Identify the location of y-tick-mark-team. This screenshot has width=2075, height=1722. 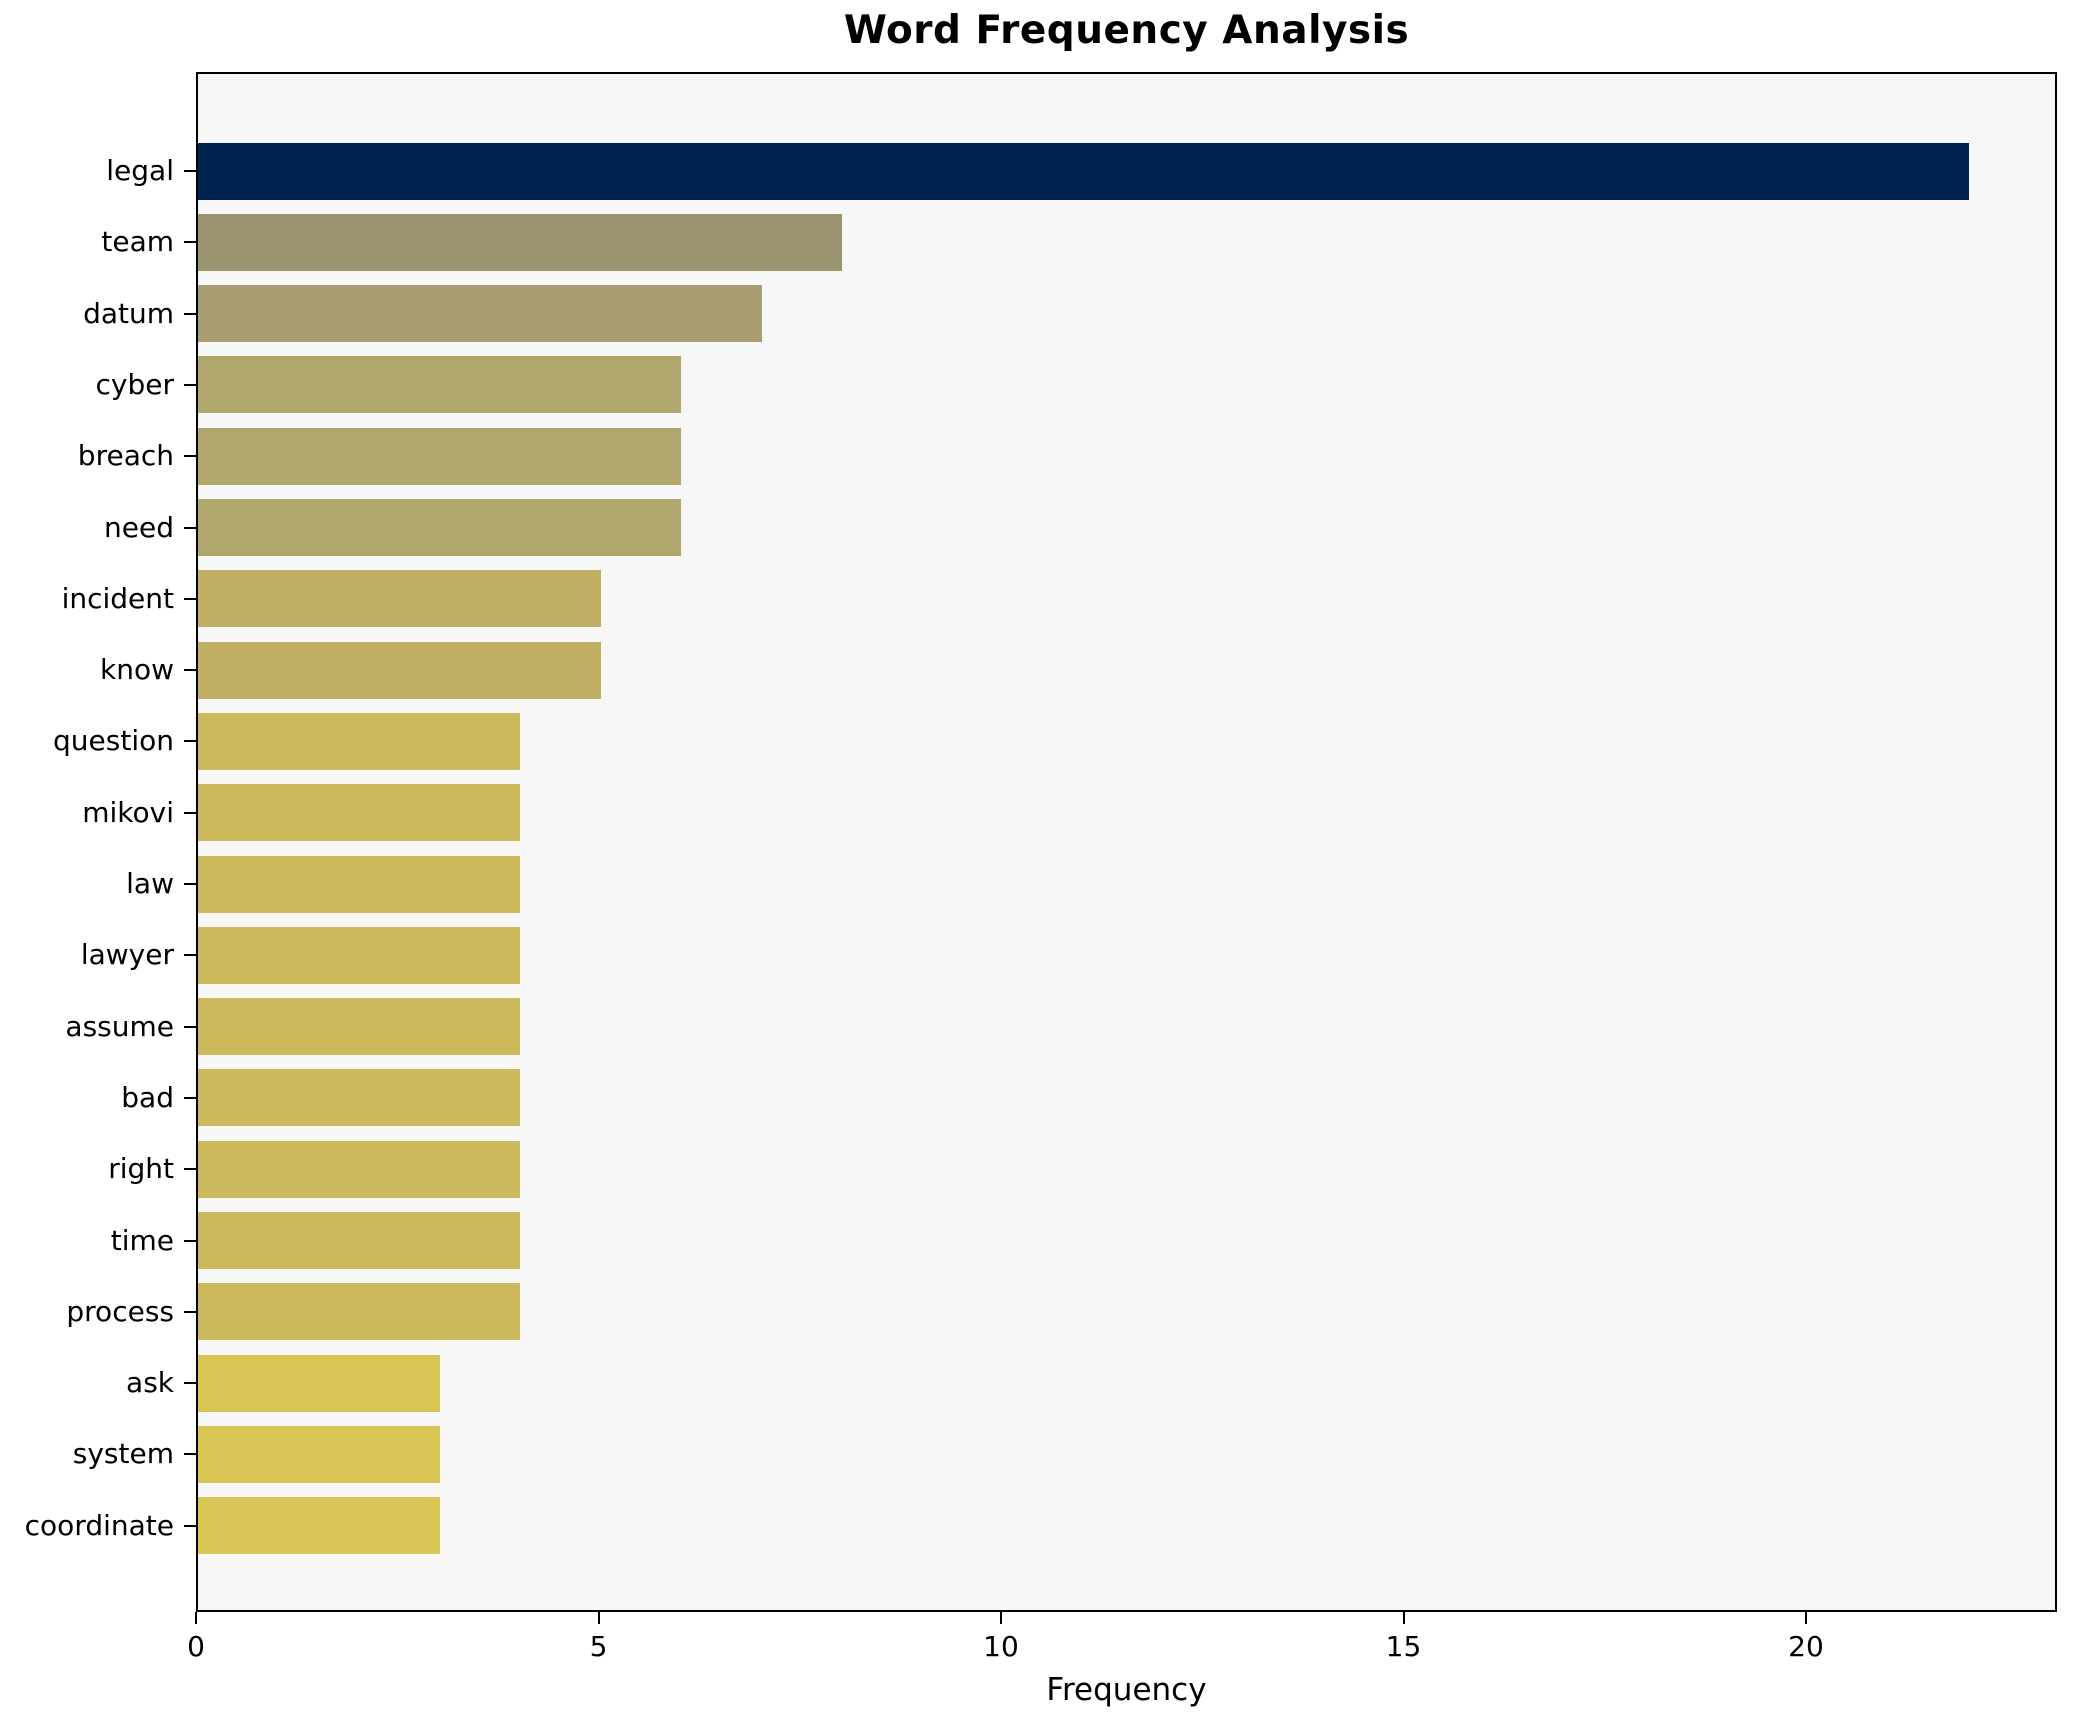
(190, 242).